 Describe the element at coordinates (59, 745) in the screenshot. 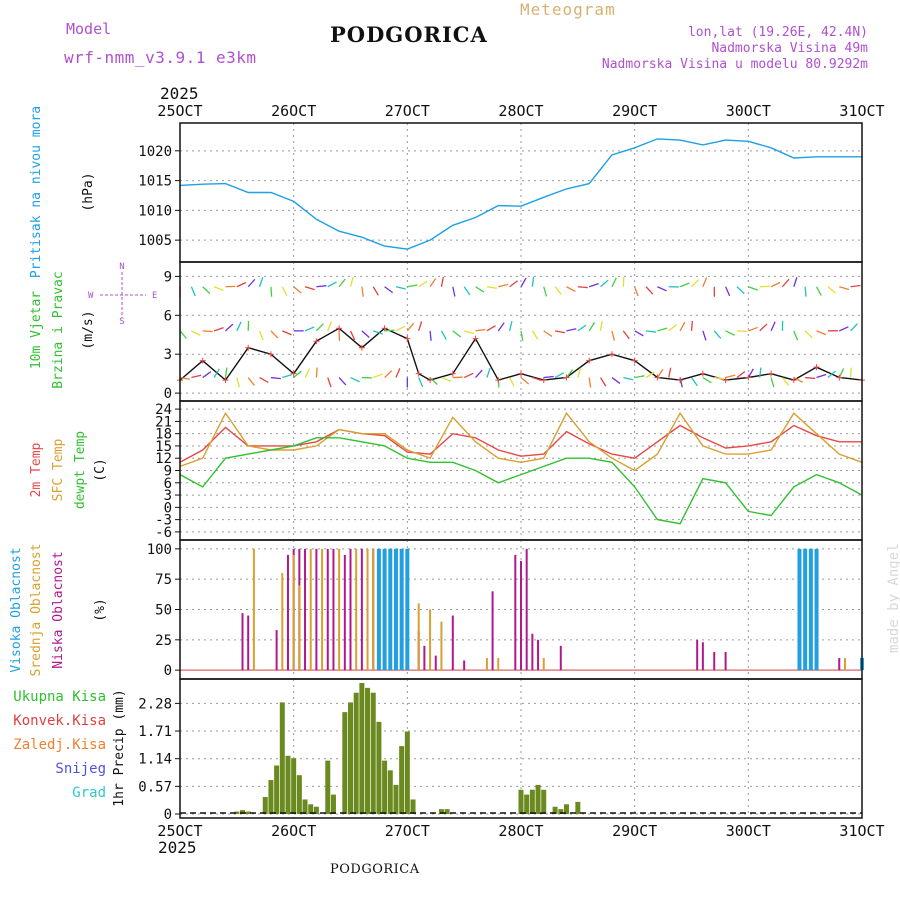

I see `precip-legend-item: Zaledj.Kisa` at that location.